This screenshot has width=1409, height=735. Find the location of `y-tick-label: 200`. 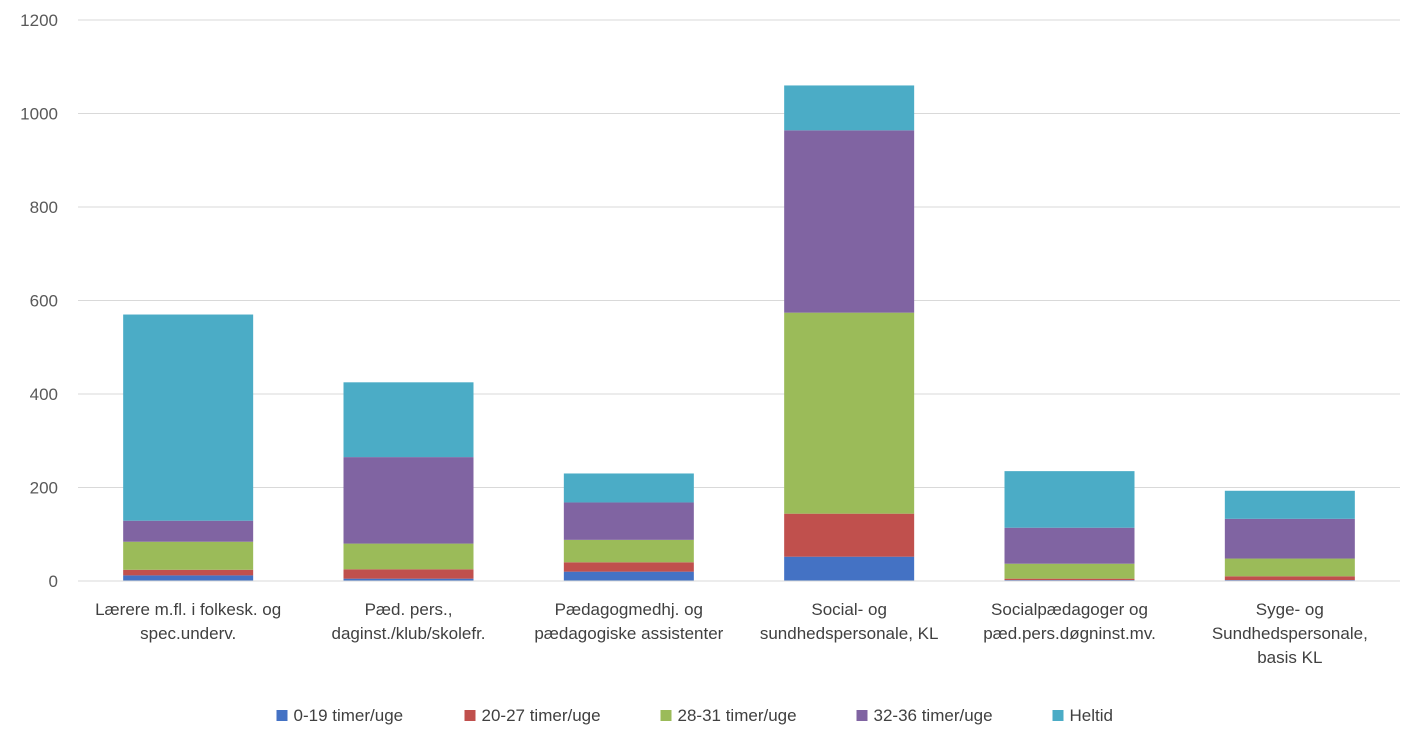

y-tick-label: 200 is located at coordinates (44, 488).